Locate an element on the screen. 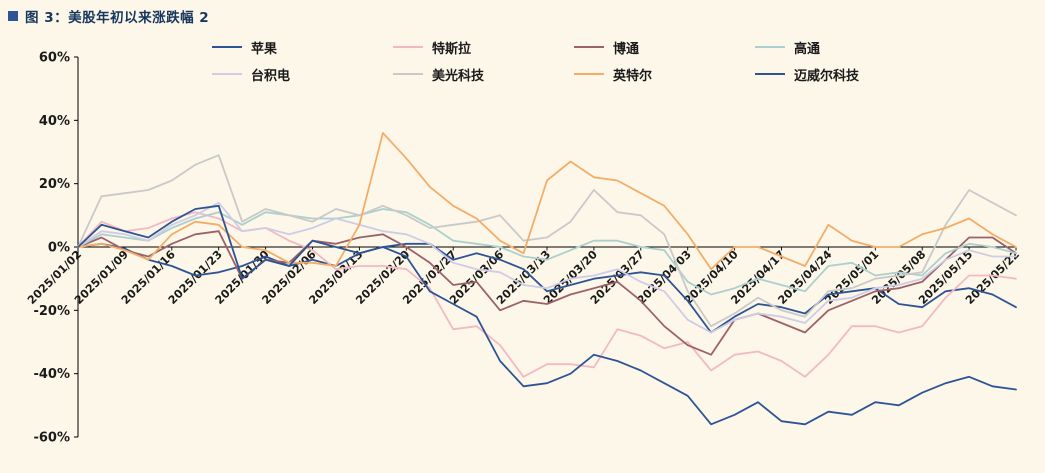  y-tick-label: 40% is located at coordinates (54, 121).